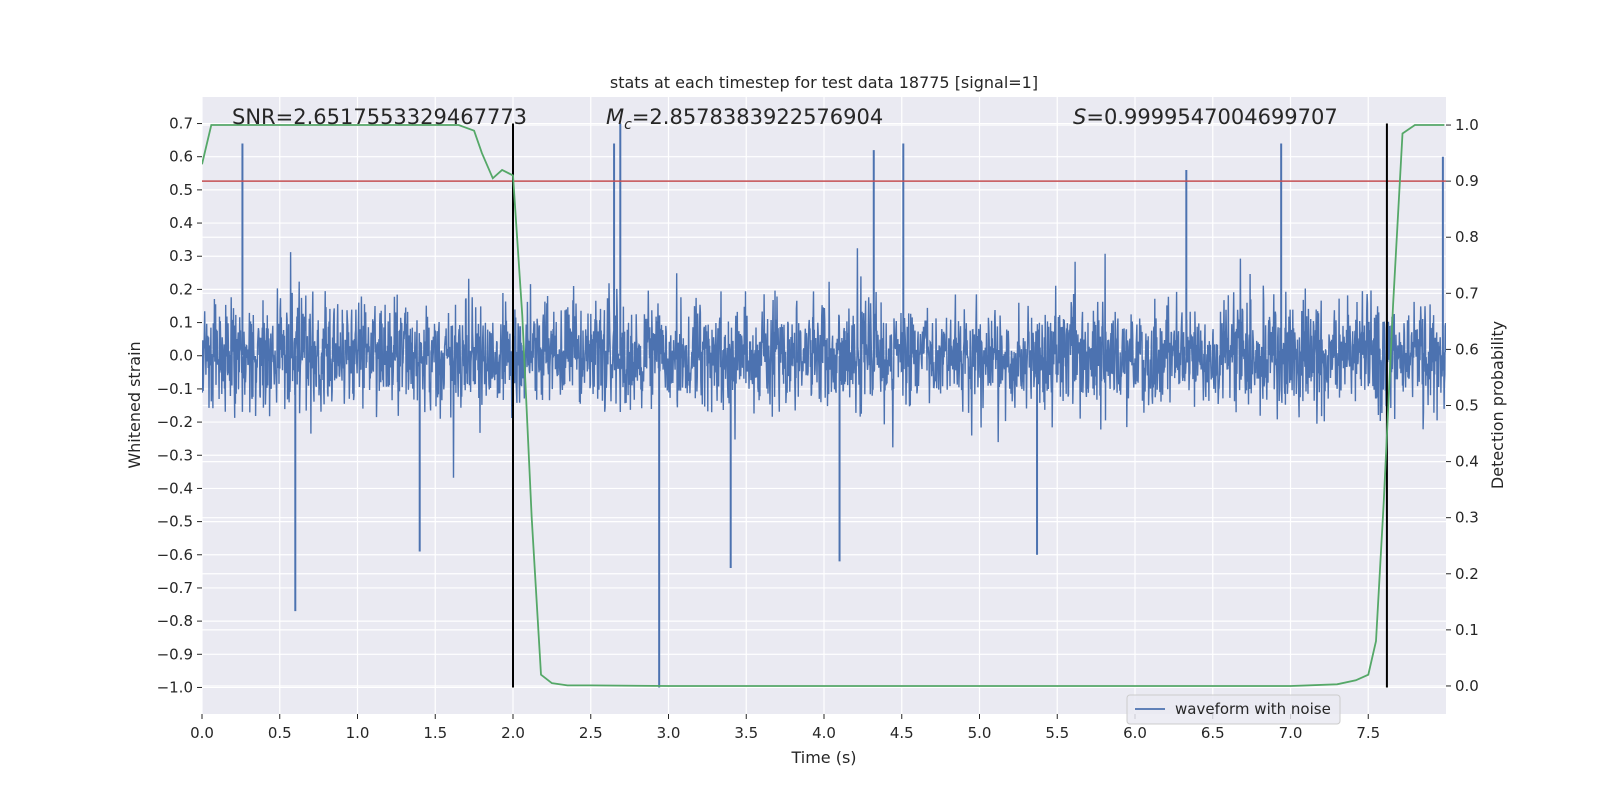 This screenshot has height=800, width=1600. Describe the element at coordinates (1467, 686) in the screenshot. I see `y-tick-label-right: 0.0` at that location.